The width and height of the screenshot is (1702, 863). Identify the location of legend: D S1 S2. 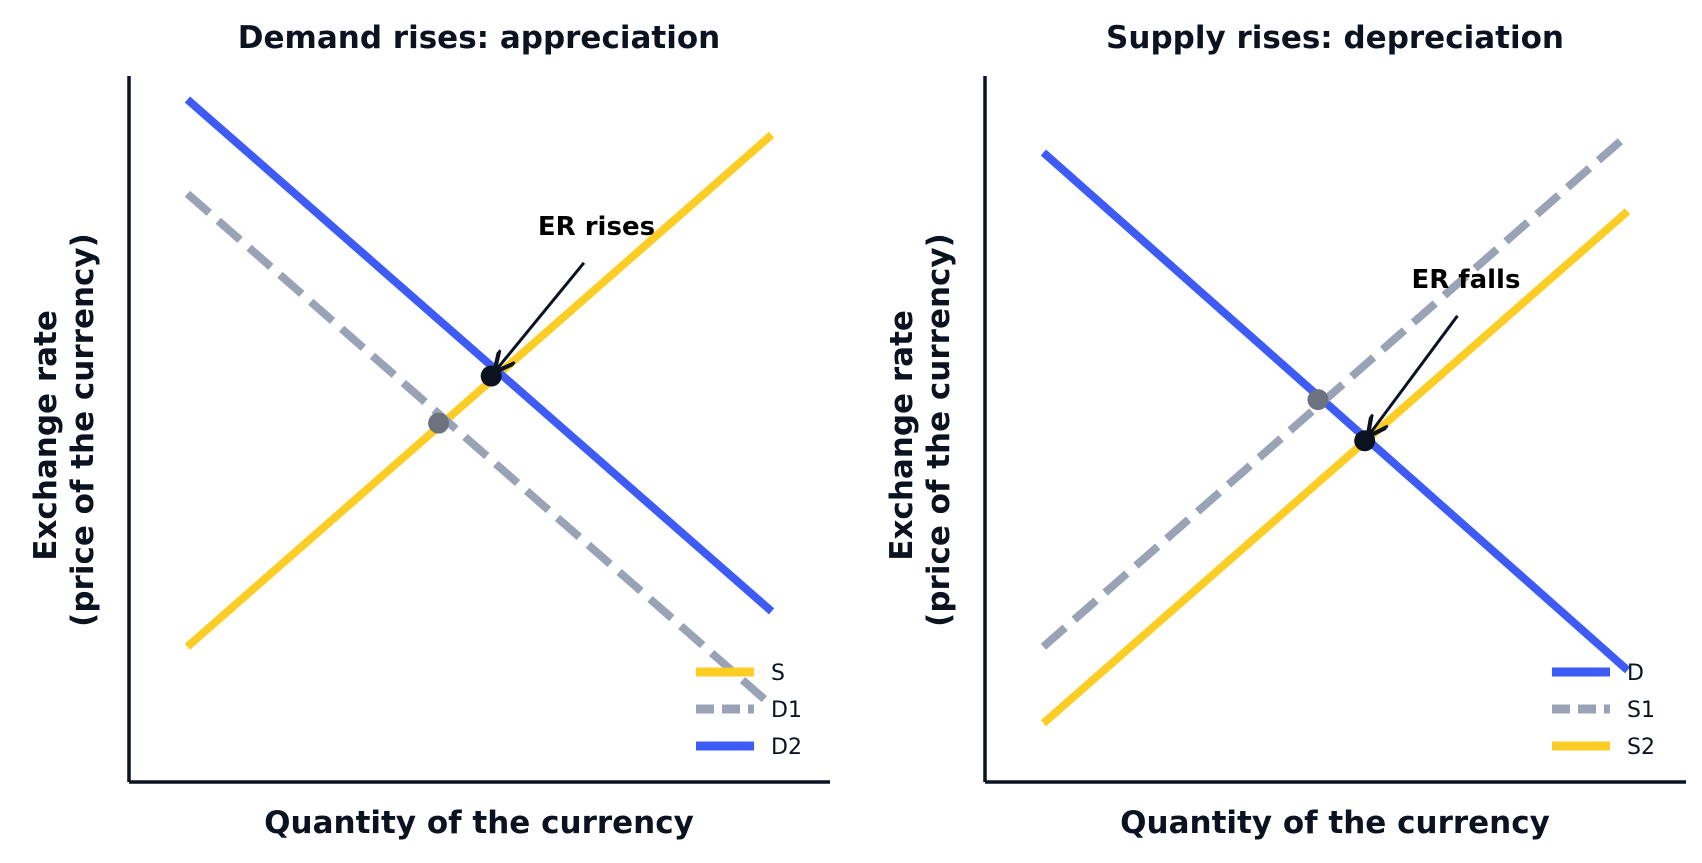
(1603, 710).